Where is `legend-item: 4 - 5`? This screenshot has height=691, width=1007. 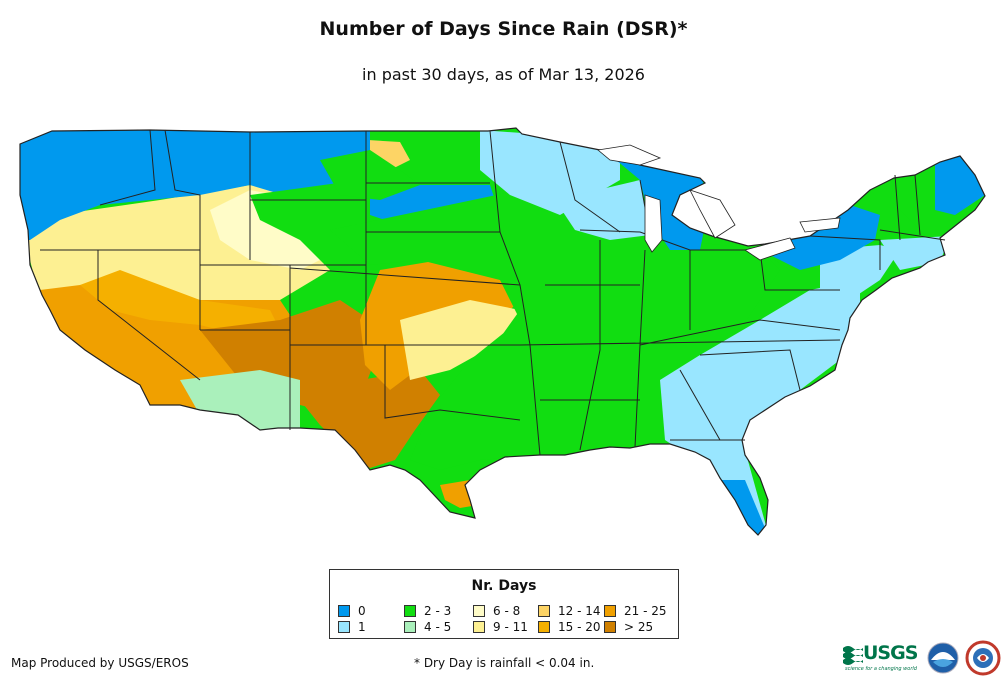
legend-item: 4 - 5 is located at coordinates (427, 627).